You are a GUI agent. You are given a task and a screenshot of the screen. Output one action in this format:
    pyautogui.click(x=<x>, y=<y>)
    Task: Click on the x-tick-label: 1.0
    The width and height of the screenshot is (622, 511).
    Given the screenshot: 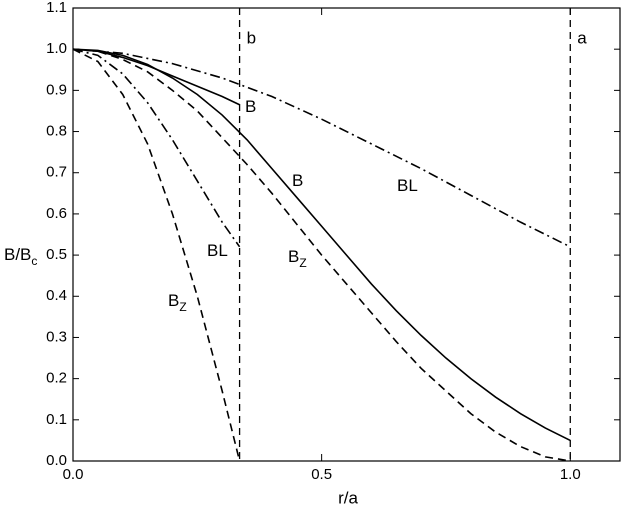 What is the action you would take?
    pyautogui.click(x=570, y=474)
    